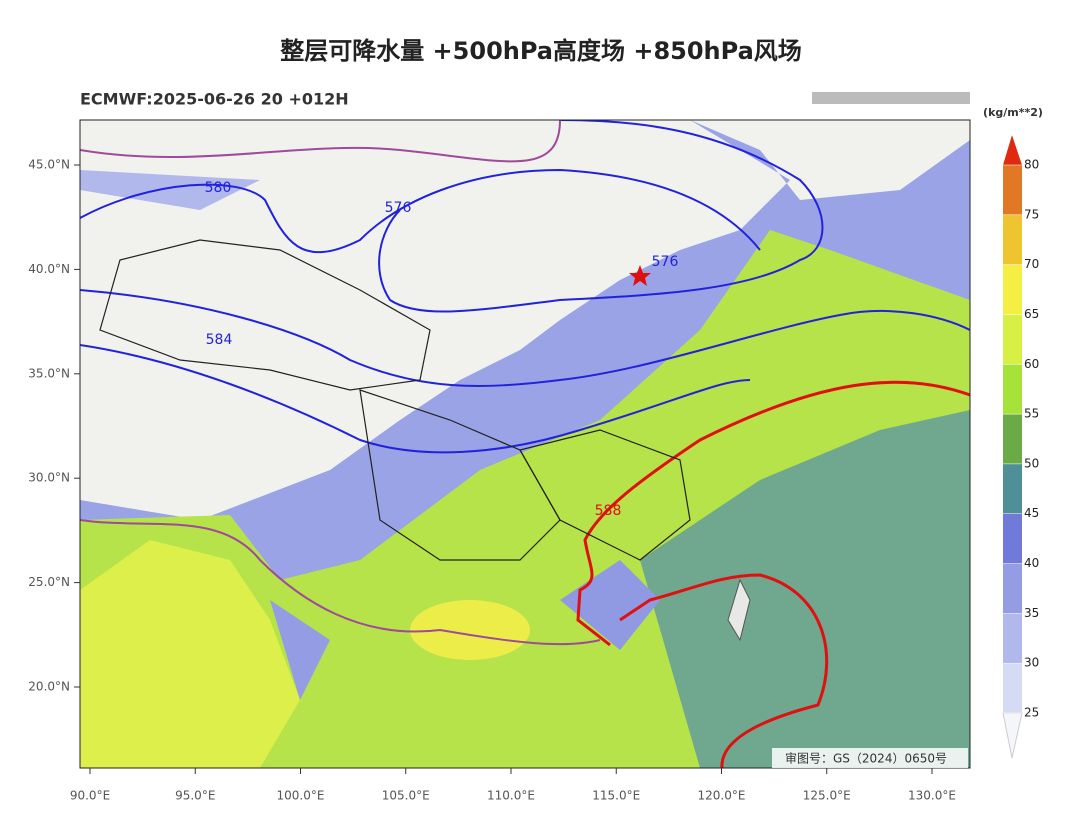 The width and height of the screenshot is (1092, 823). What do you see at coordinates (616, 796) in the screenshot?
I see `lon-label: 115.0°E` at bounding box center [616, 796].